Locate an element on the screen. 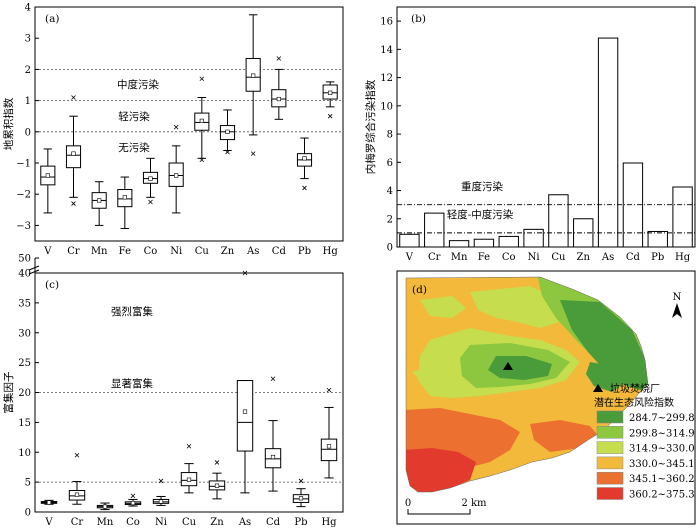 The height and width of the screenshot is (529, 700). bar-Zn is located at coordinates (583, 233).